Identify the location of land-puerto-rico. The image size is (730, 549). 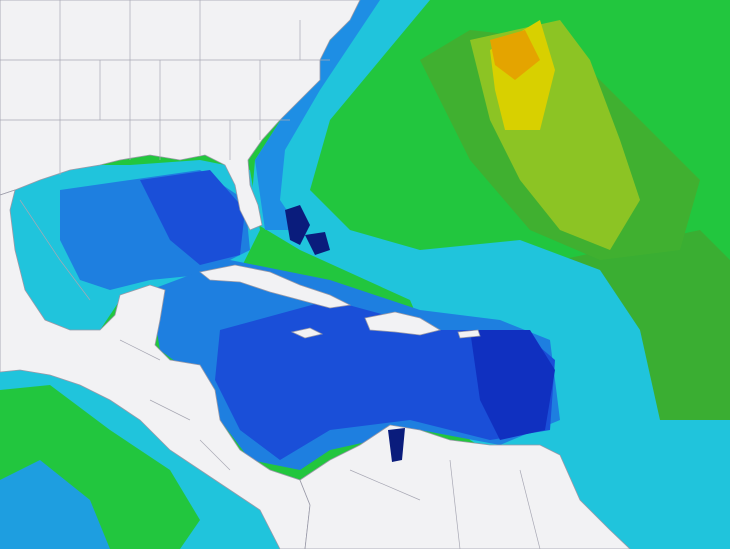
(469, 334).